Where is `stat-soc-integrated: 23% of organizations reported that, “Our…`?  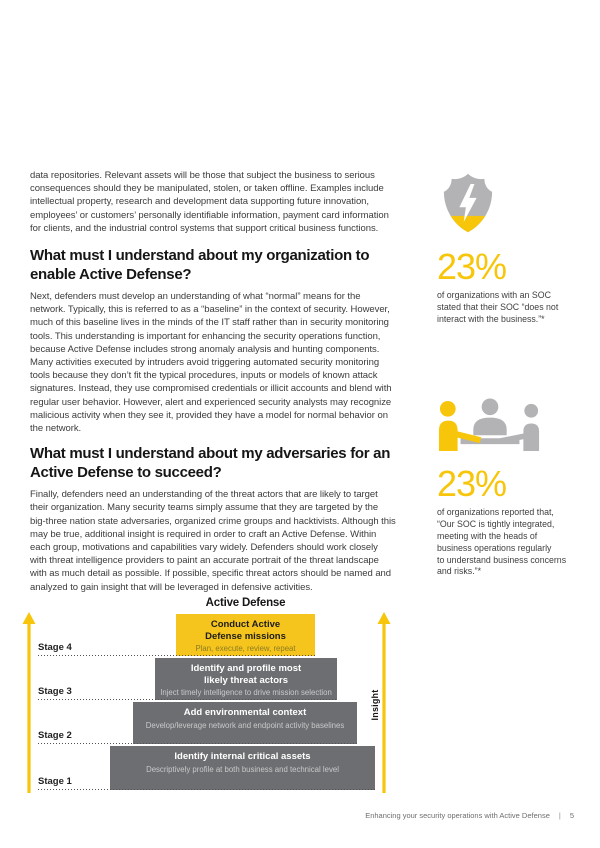
stat-soc-integrated: 23% of organizations reported that, “Our… is located at coordinates (507, 488).